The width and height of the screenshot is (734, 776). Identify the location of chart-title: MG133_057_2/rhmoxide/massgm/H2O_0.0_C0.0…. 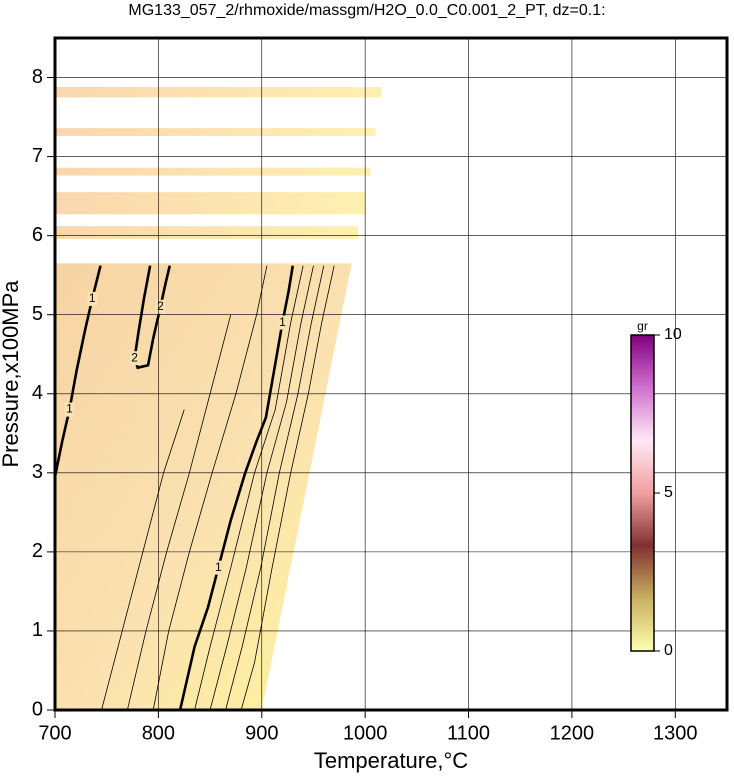
(366, 10).